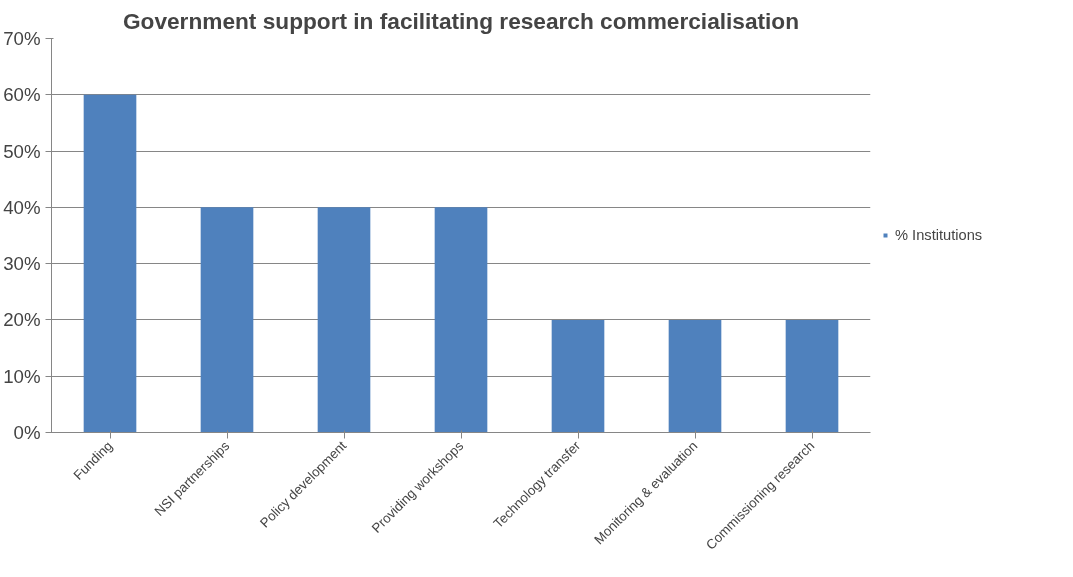 This screenshot has width=1073, height=577. Describe the element at coordinates (22, 376) in the screenshot. I see `y-tick-label: 10%` at that location.